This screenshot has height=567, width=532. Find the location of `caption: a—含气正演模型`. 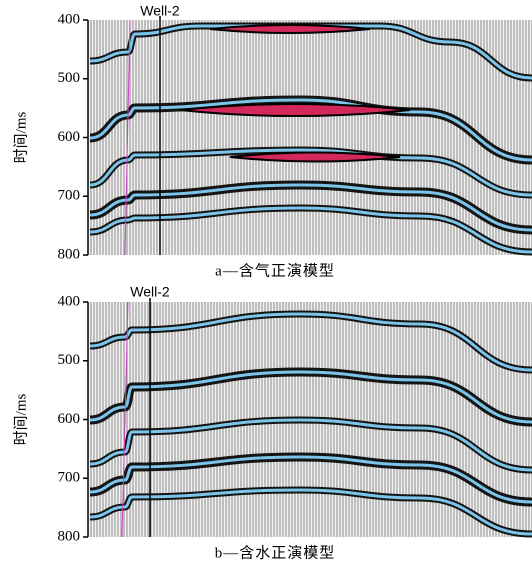

caption: a—含气正演模型 is located at coordinates (275, 270).